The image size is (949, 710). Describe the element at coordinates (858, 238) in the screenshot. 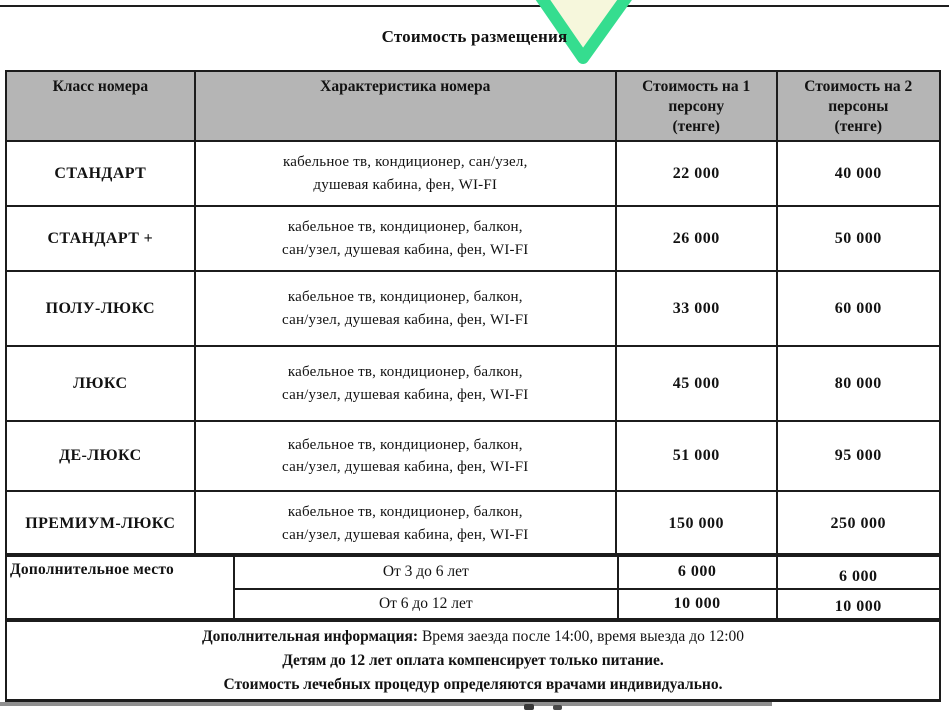

I see `price-2-persons: 50 000` at that location.